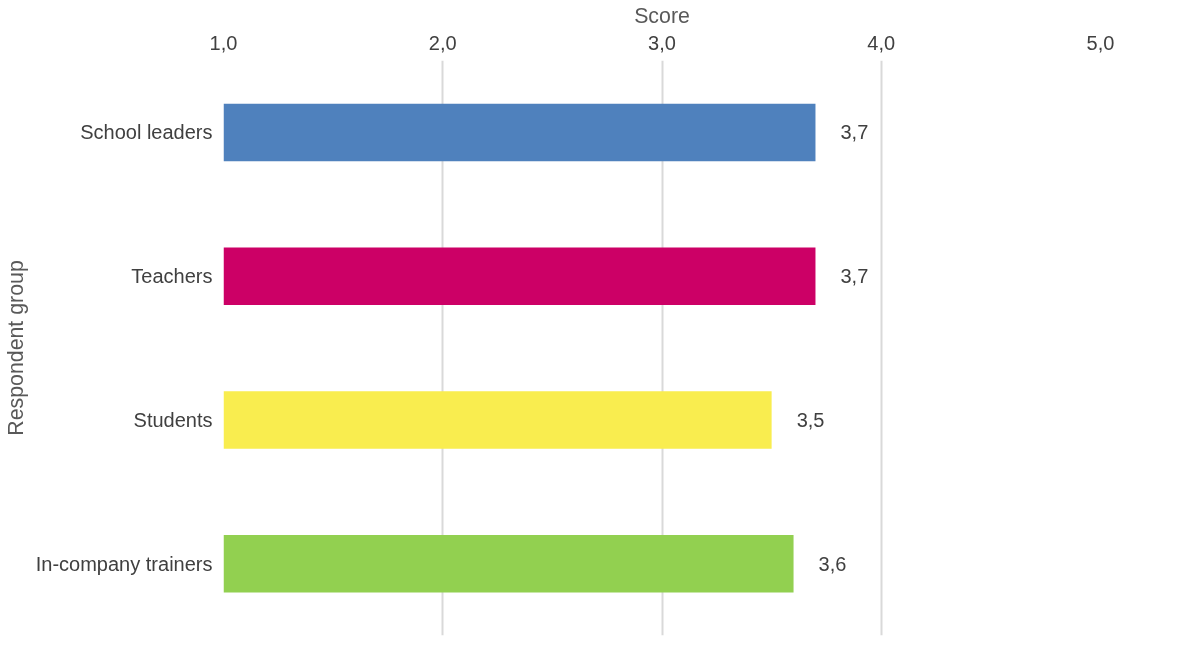 The image size is (1200, 670). Describe the element at coordinates (15, 348) in the screenshot. I see `y-axis-title: Respondent group` at that location.